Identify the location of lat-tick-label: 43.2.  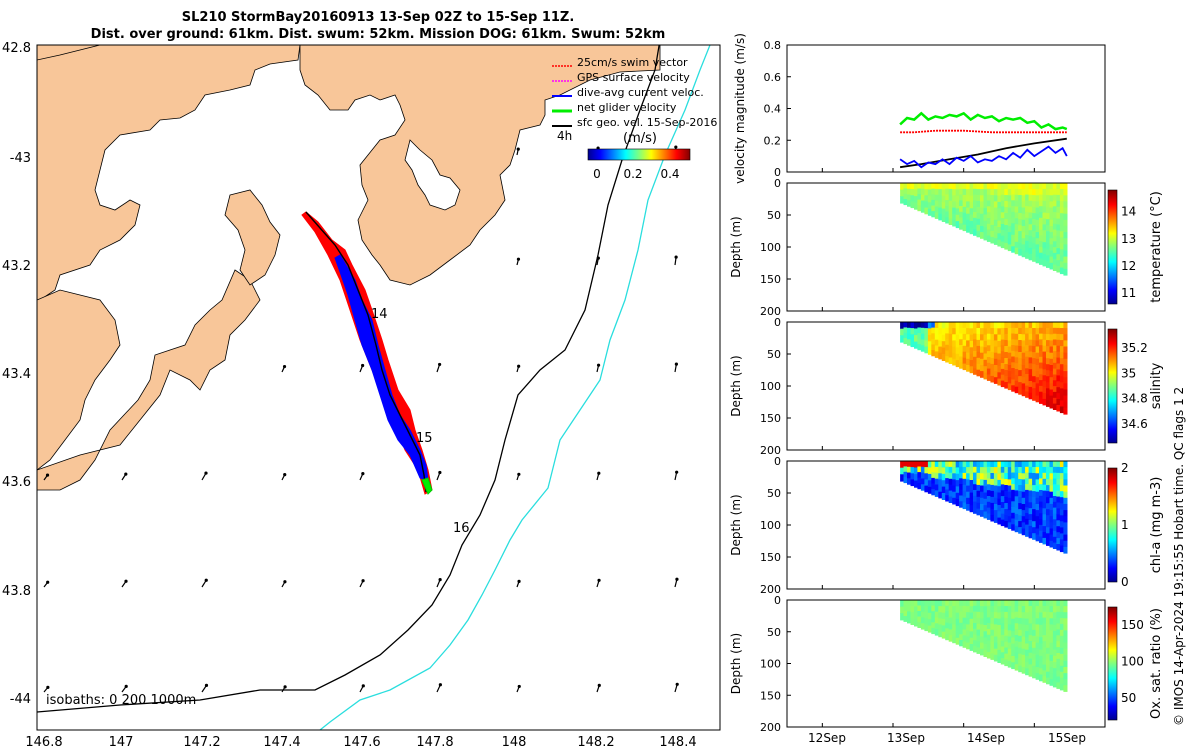
(16, 266).